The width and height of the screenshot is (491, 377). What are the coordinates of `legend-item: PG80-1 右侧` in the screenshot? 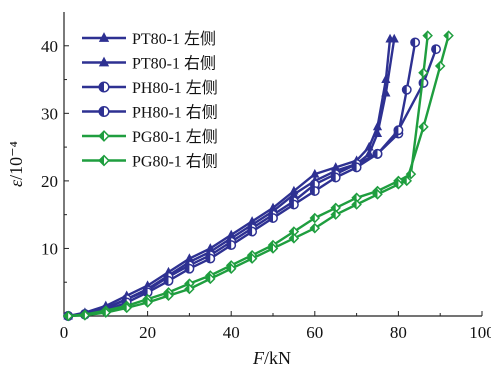 It's located at (150, 162).